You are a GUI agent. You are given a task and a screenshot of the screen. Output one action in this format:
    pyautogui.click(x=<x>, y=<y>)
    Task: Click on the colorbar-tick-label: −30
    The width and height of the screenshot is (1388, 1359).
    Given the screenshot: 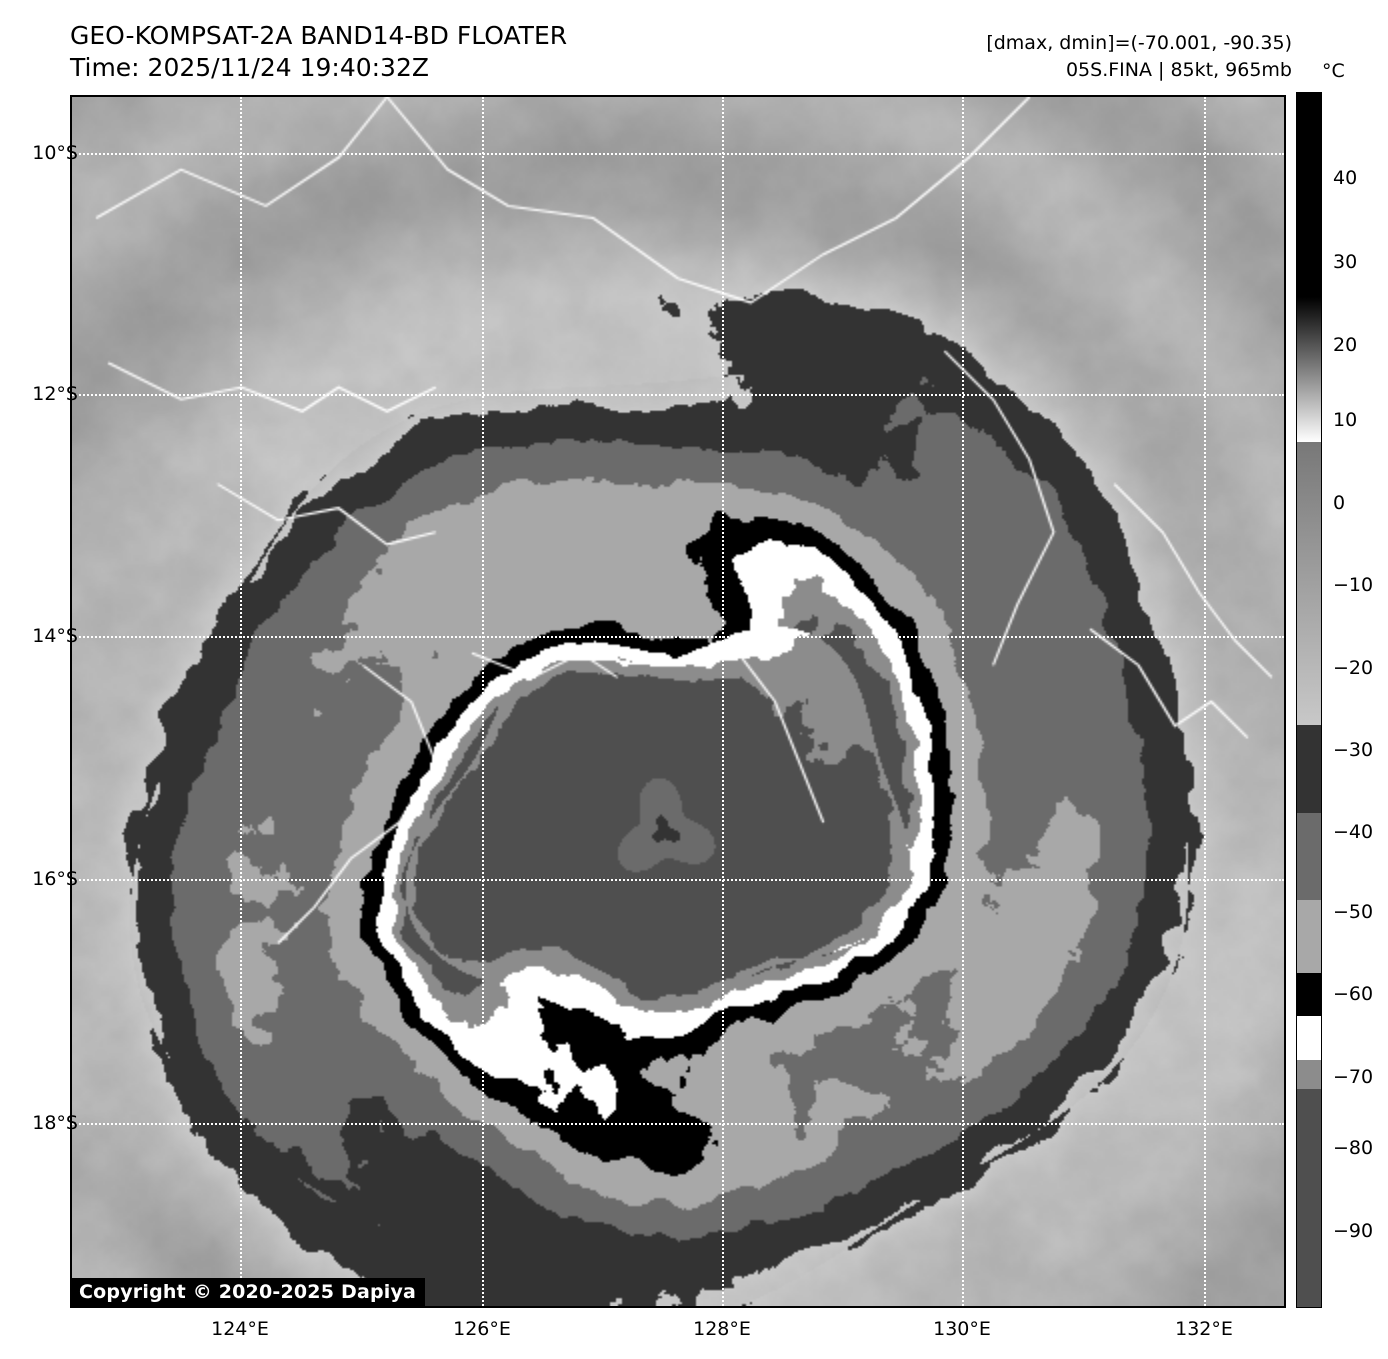 What is the action you would take?
    pyautogui.click(x=1353, y=750)
    